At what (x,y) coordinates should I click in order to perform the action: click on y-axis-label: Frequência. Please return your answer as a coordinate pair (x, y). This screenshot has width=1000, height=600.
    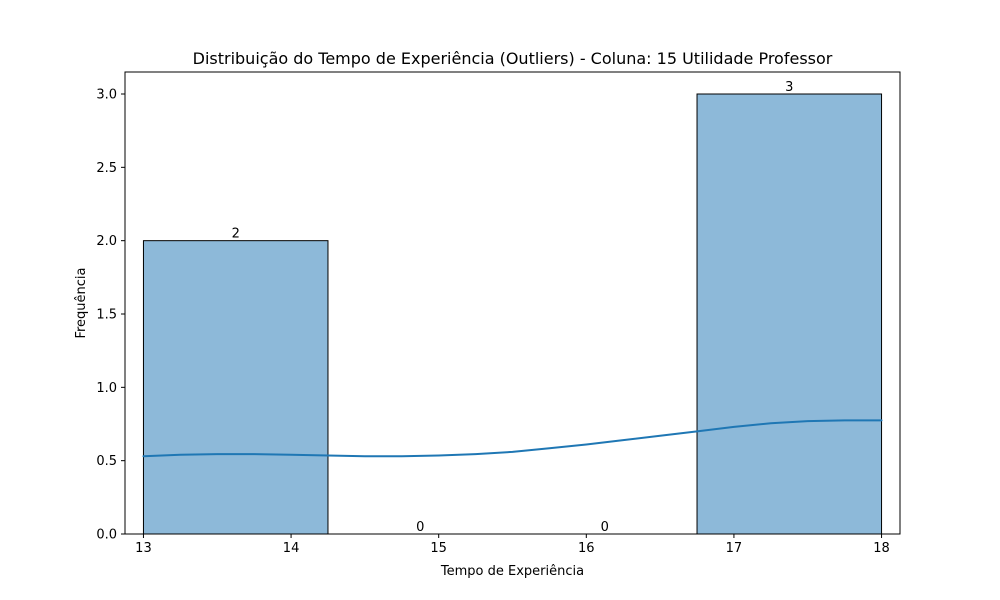
    Looking at the image, I should click on (81, 302).